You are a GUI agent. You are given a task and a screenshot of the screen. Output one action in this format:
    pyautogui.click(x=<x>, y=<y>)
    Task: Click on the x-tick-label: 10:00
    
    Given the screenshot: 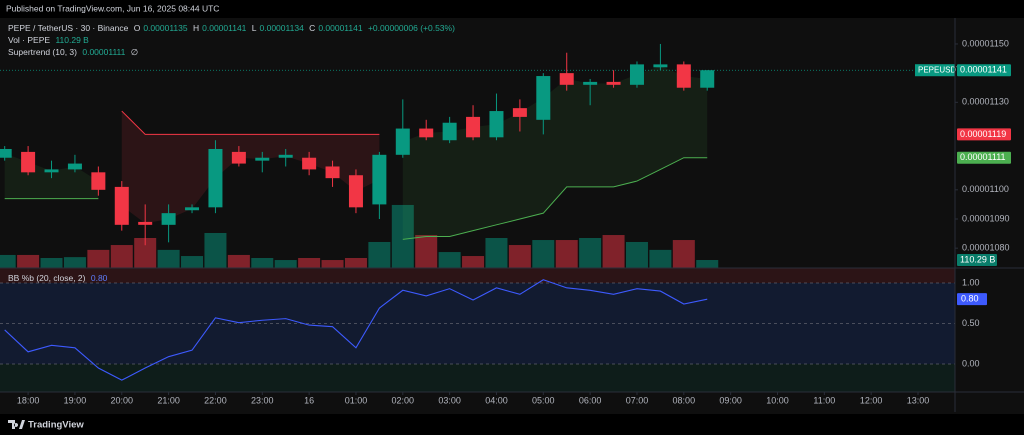 What is the action you would take?
    pyautogui.click(x=777, y=400)
    